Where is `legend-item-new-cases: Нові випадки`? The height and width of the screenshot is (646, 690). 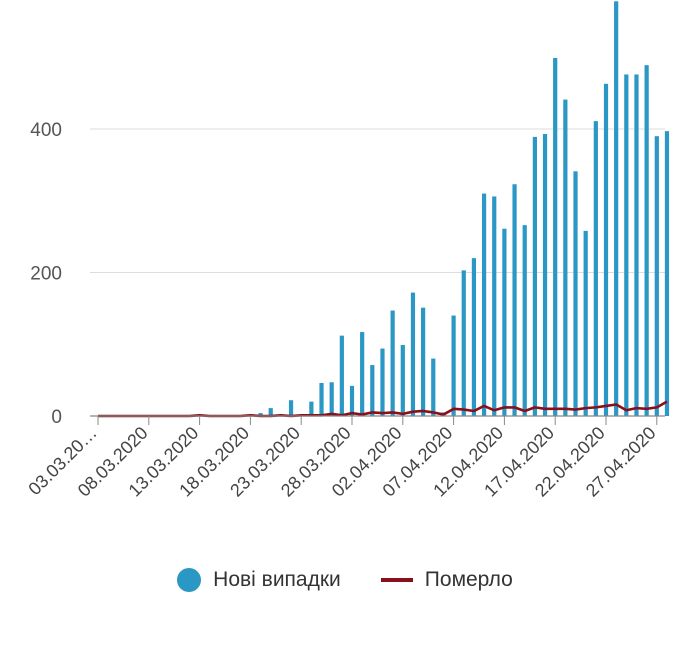 legend-item-new-cases: Нові випадки is located at coordinates (259, 580).